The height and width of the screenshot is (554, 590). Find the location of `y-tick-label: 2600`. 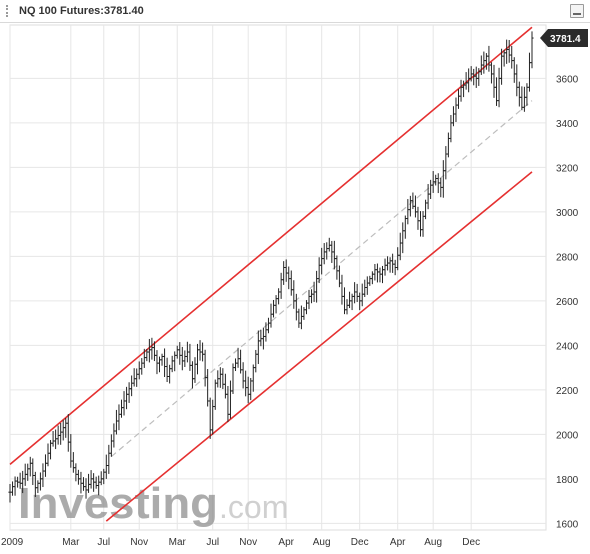

y-tick-label: 2600 is located at coordinates (567, 302).